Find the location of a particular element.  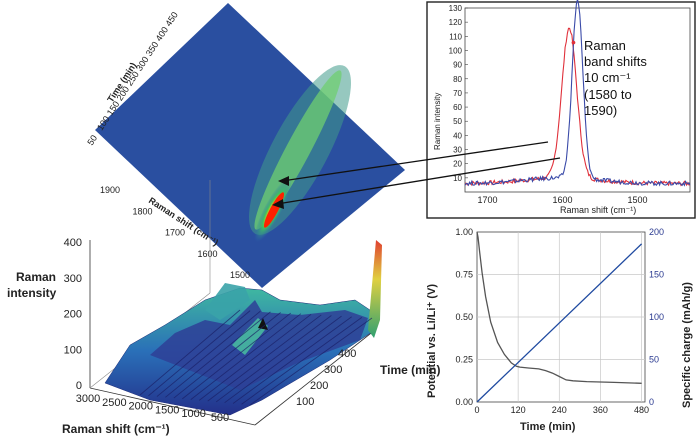

inset-y-tick: 90 is located at coordinates (457, 65).